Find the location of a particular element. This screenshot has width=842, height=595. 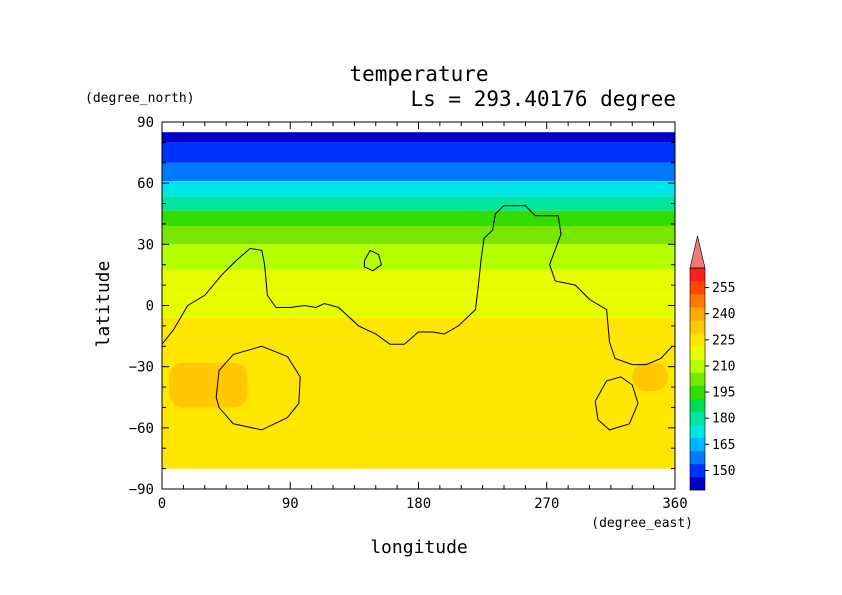

y-unit-label: (degree_north) is located at coordinates (140, 98).